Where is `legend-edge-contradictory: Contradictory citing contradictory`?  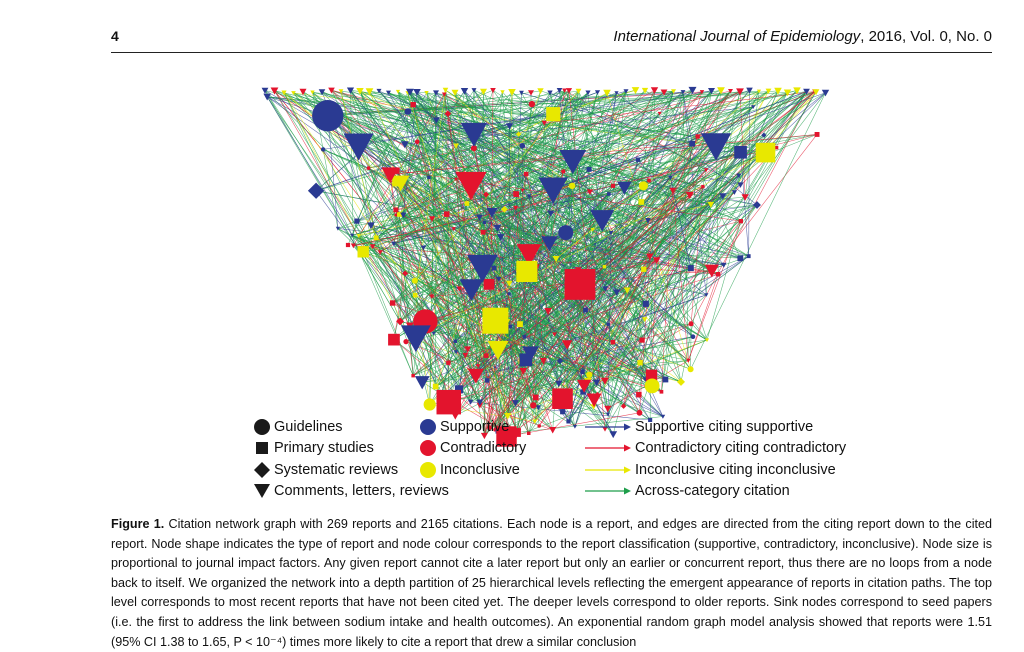
legend-edge-contradictory: Contradictory citing contradictory is located at coordinates (715, 449).